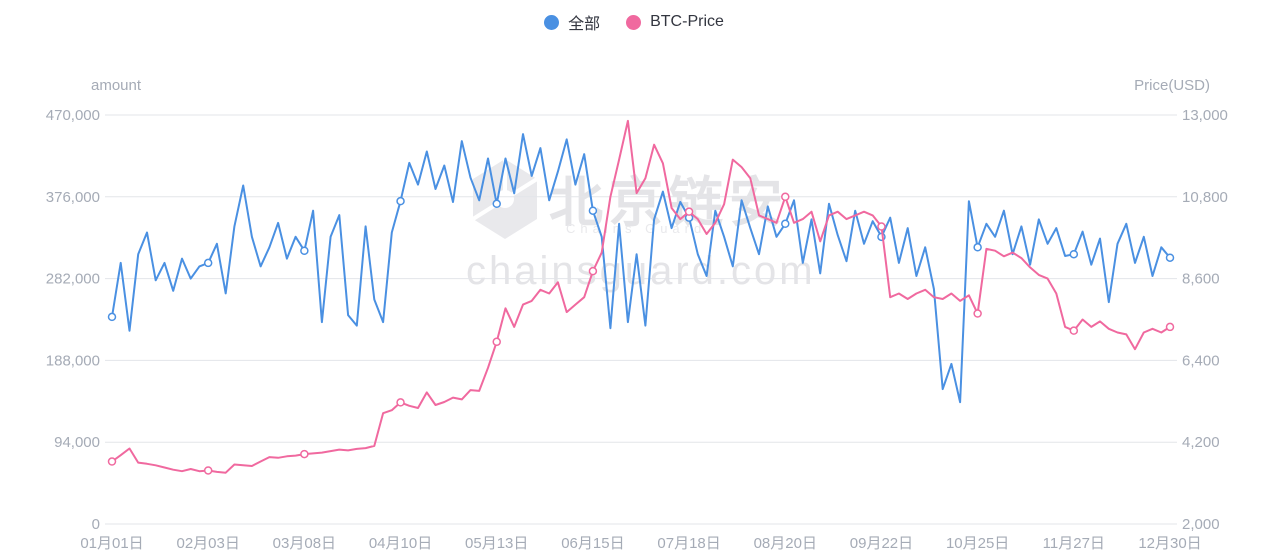 The height and width of the screenshot is (557, 1268). I want to click on y-axis-tick-label-right: 8,600, so click(1201, 279).